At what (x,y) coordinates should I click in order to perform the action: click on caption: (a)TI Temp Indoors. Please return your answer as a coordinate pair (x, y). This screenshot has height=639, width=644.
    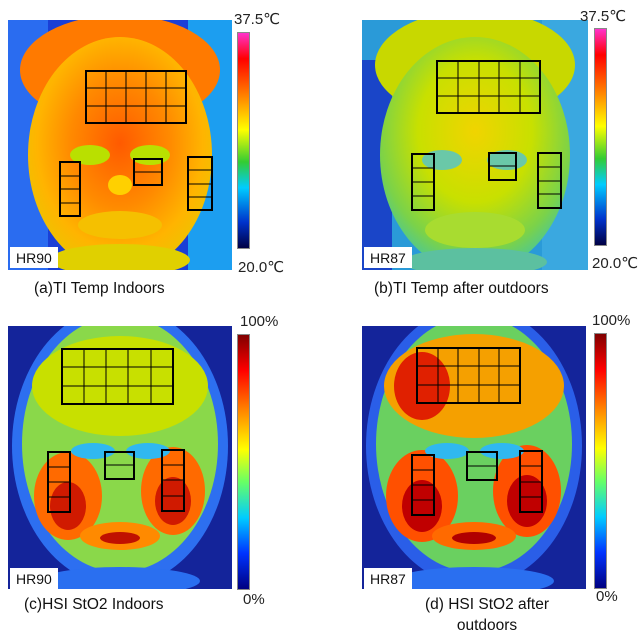
    Looking at the image, I should click on (99, 288).